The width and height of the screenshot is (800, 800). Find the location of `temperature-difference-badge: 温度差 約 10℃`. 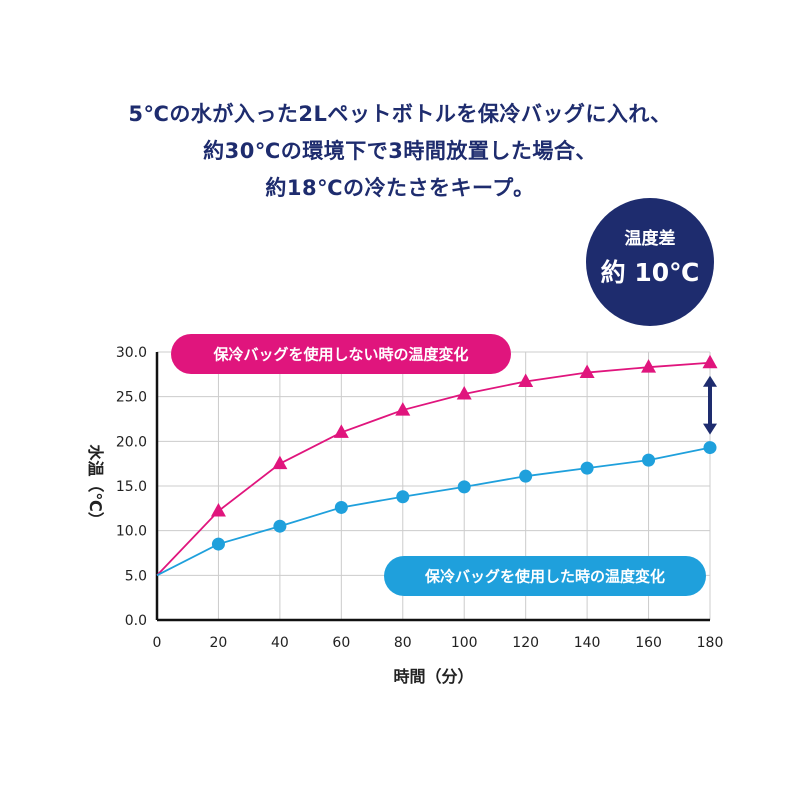

temperature-difference-badge: 温度差 約 10℃ is located at coordinates (650, 262).